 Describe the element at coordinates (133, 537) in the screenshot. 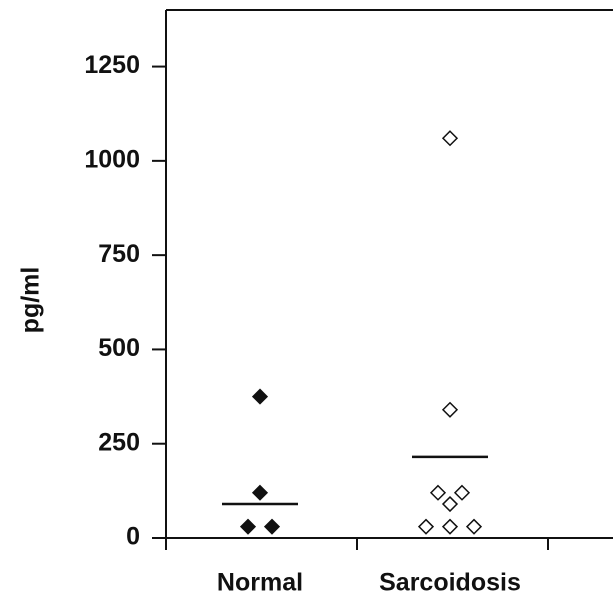

I see `y-tick-label: 0` at that location.